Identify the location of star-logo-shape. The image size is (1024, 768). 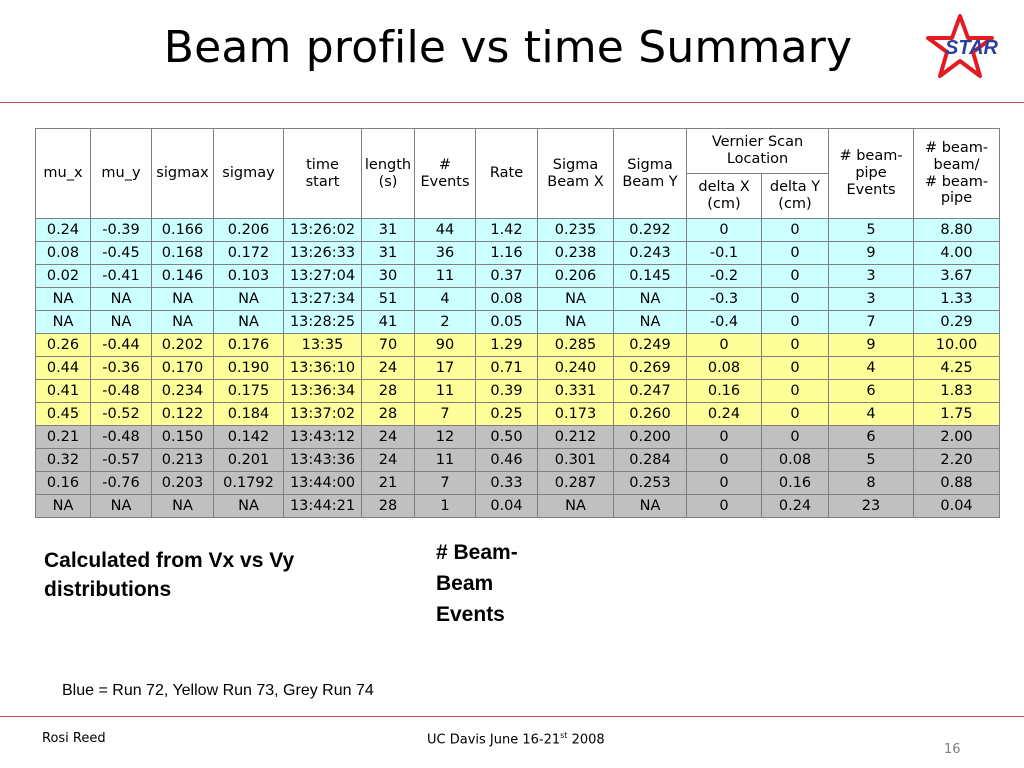
(960, 46).